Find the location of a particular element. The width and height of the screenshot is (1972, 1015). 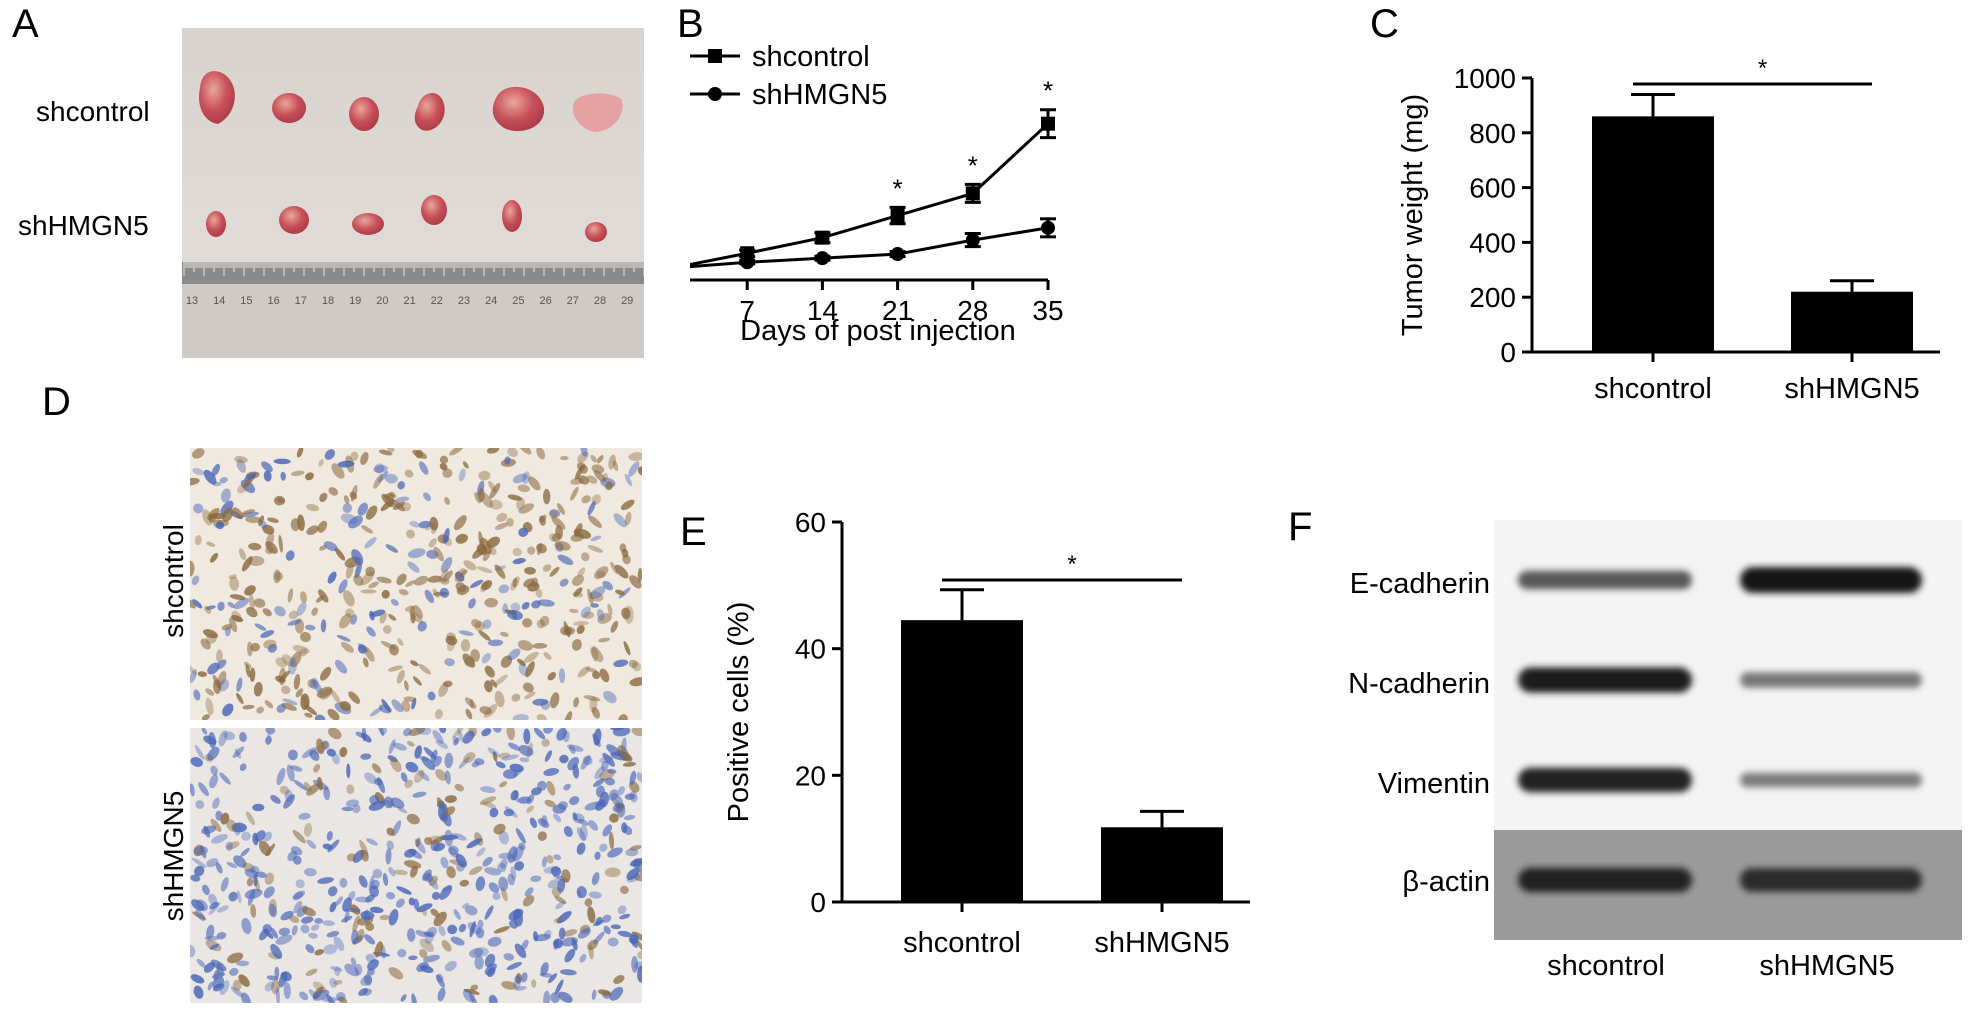

ruler-number: 13 is located at coordinates (192, 301).